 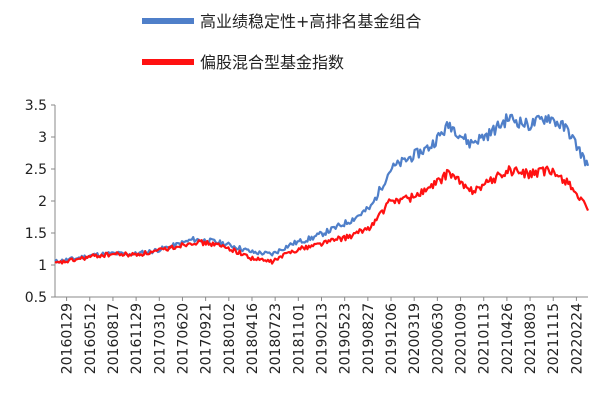 What do you see at coordinates (276, 338) in the screenshot?
I see `x-tick-label: 20180723` at bounding box center [276, 338].